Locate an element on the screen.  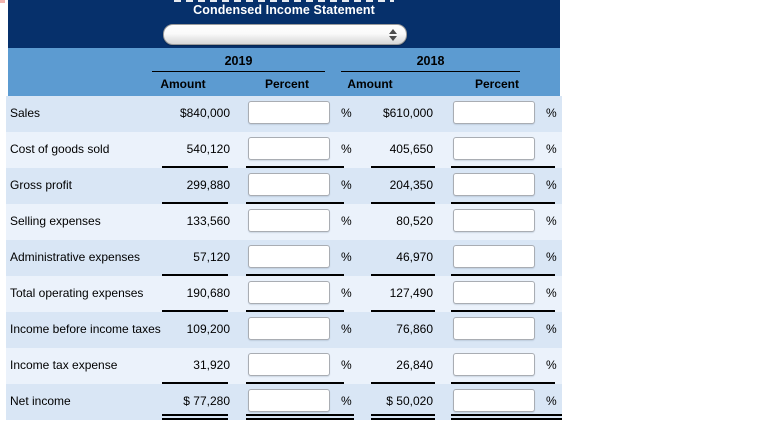
amount-header-2018: Amount is located at coordinates (370, 84).